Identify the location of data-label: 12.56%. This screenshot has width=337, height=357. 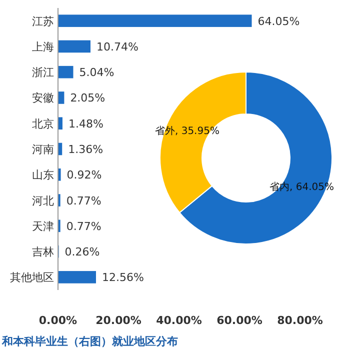
(123, 277).